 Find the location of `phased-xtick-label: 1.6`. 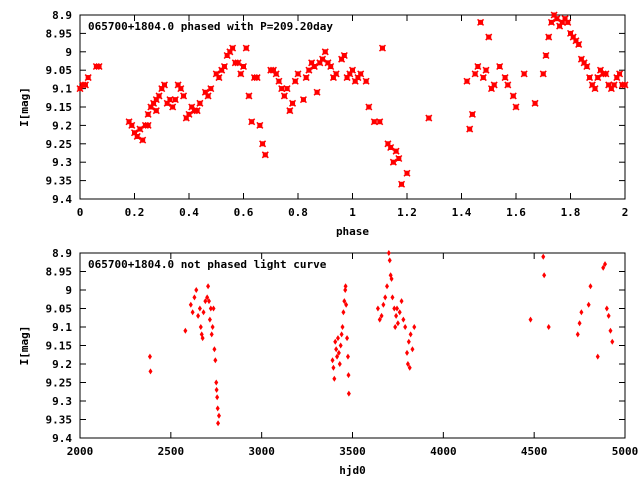

phased-xtick-label: 1.6 is located at coordinates (516, 212).